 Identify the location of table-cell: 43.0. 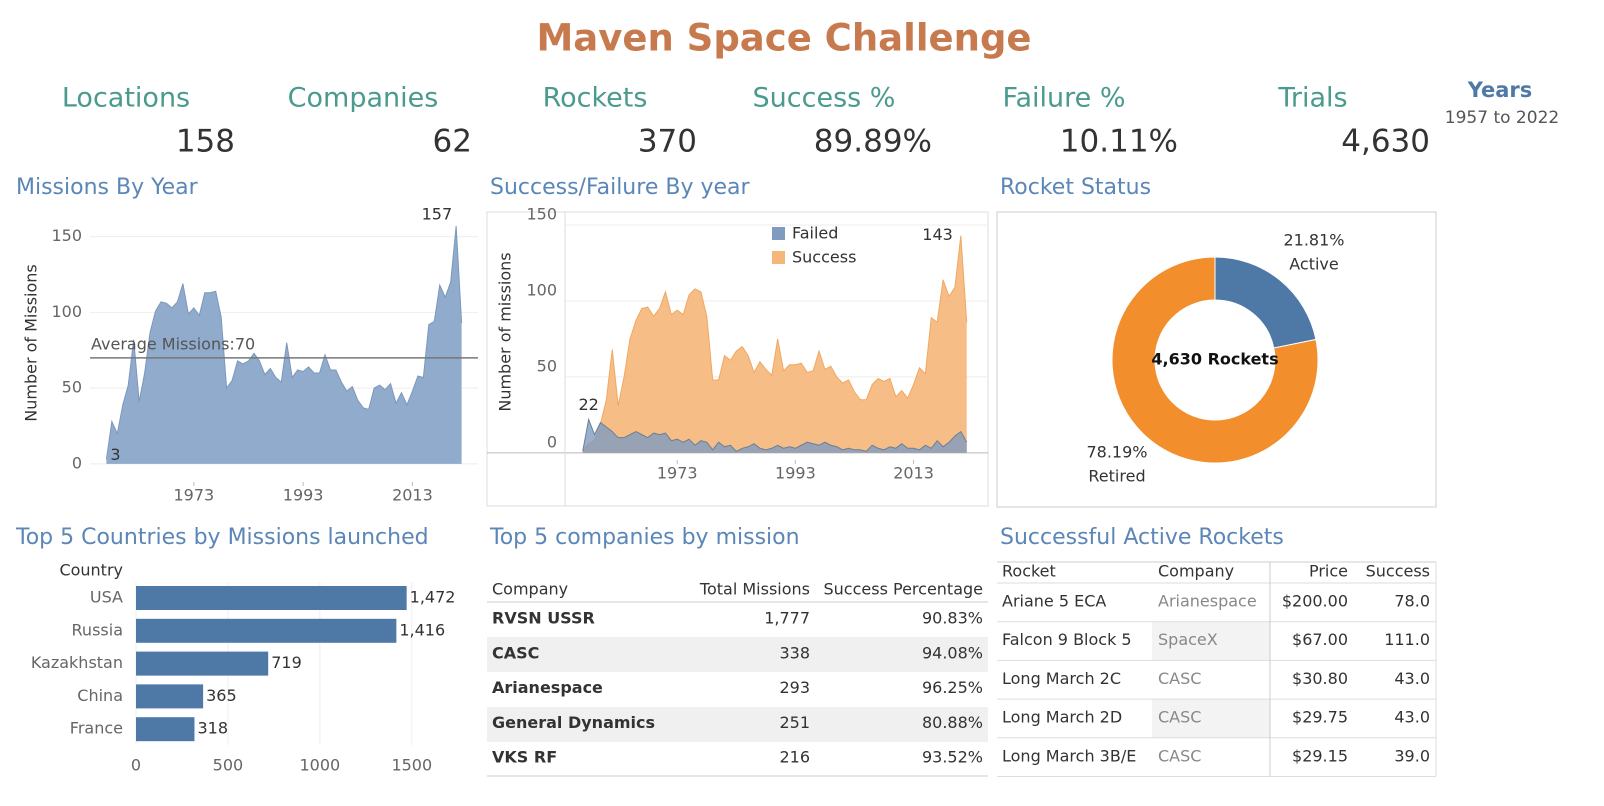
(1412, 717).